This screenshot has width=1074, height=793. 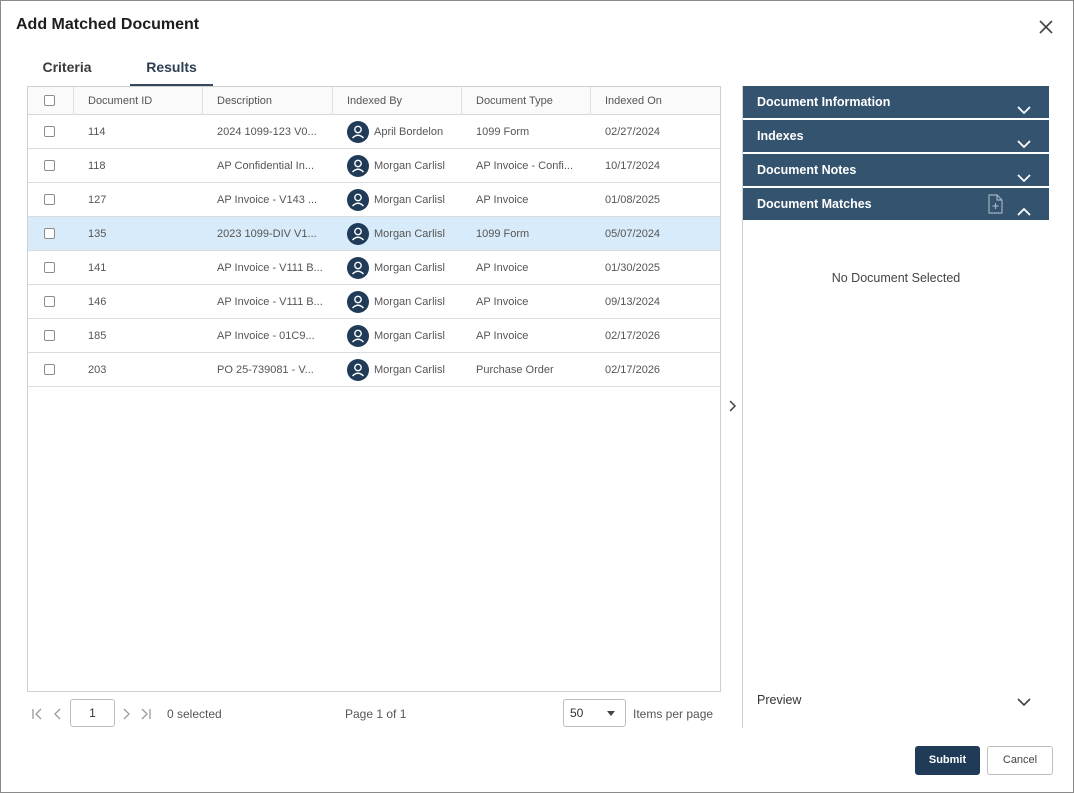 I want to click on panel-splitter, so click(x=732, y=407).